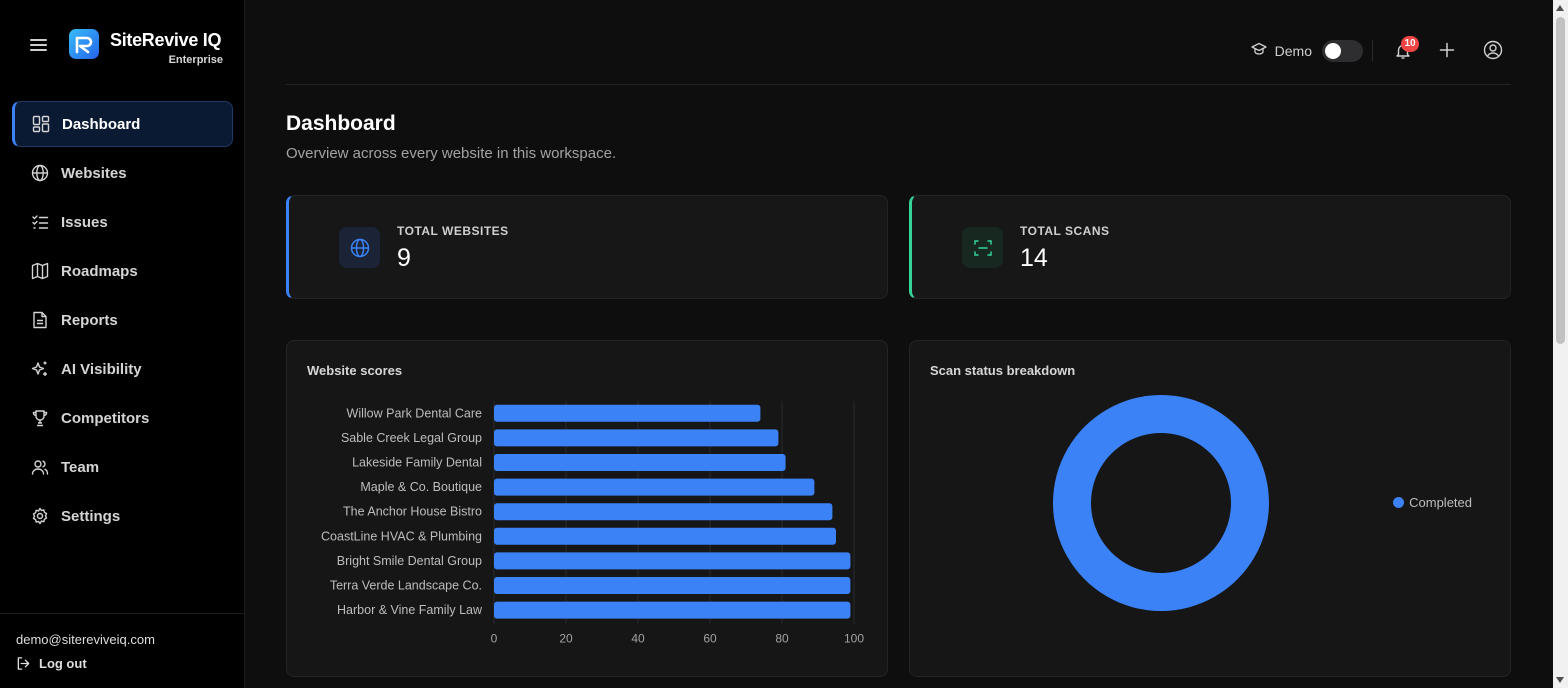  I want to click on graduation-cap-icon, so click(1258, 51).